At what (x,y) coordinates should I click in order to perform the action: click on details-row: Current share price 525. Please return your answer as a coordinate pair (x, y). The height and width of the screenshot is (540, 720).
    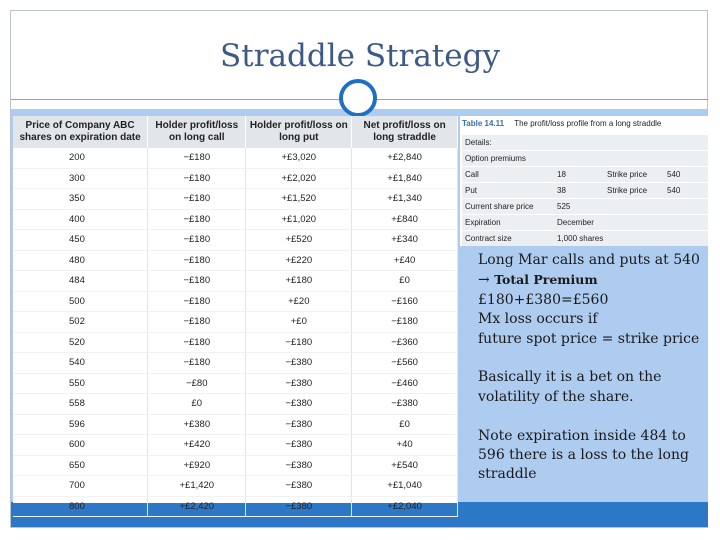
    Looking at the image, I should click on (585, 206).